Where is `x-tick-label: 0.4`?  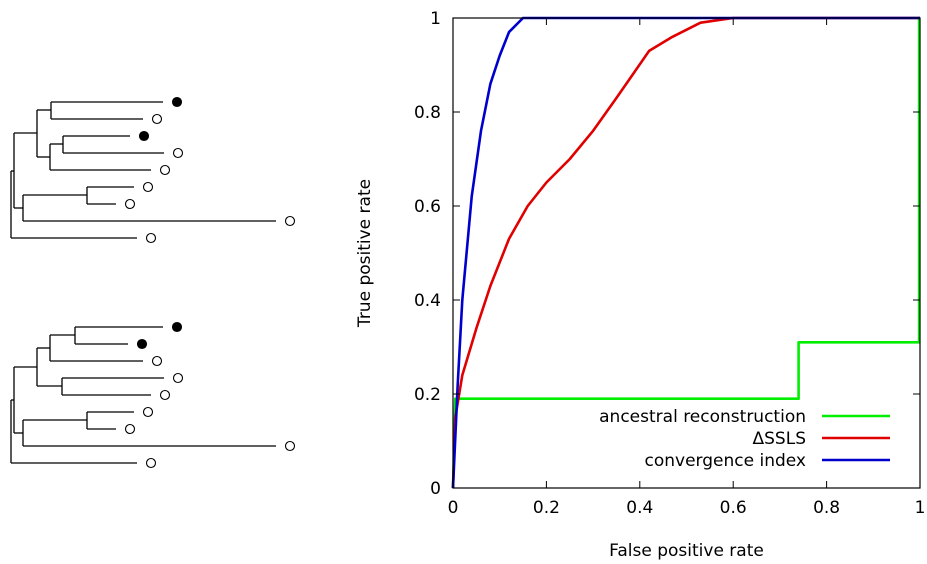 x-tick-label: 0.4 is located at coordinates (639, 508).